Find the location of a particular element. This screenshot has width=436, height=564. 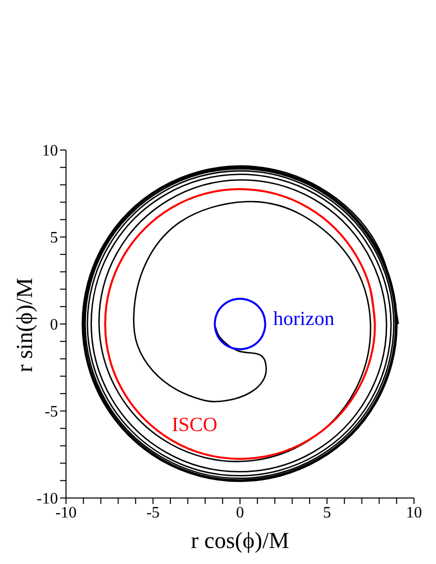

series-label: ISCO is located at coordinates (195, 425).